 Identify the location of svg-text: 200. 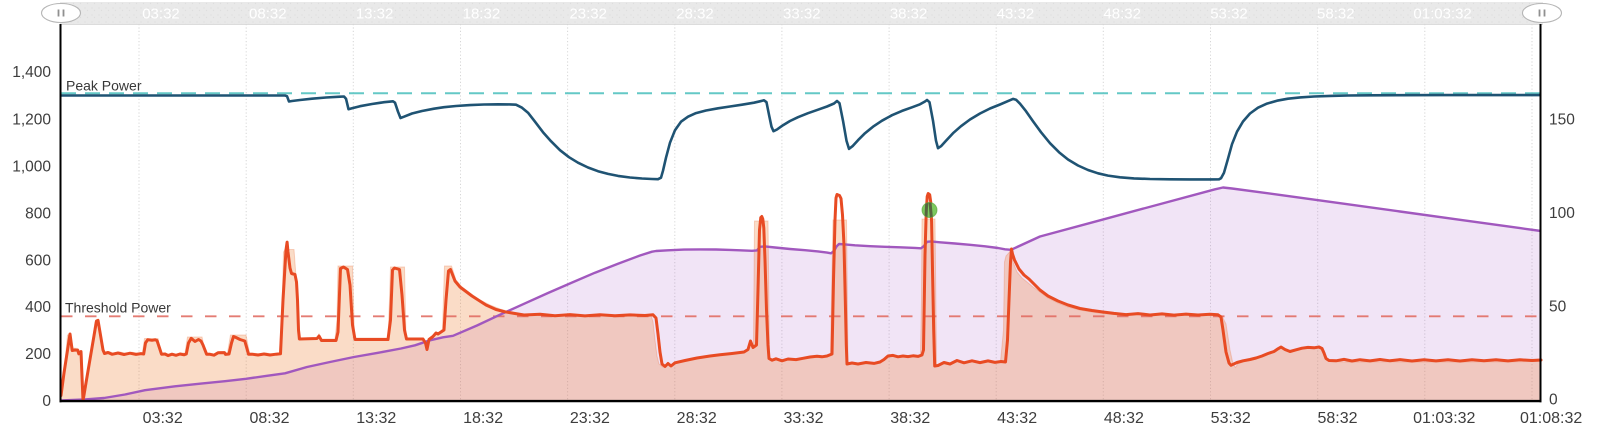
(38, 354).